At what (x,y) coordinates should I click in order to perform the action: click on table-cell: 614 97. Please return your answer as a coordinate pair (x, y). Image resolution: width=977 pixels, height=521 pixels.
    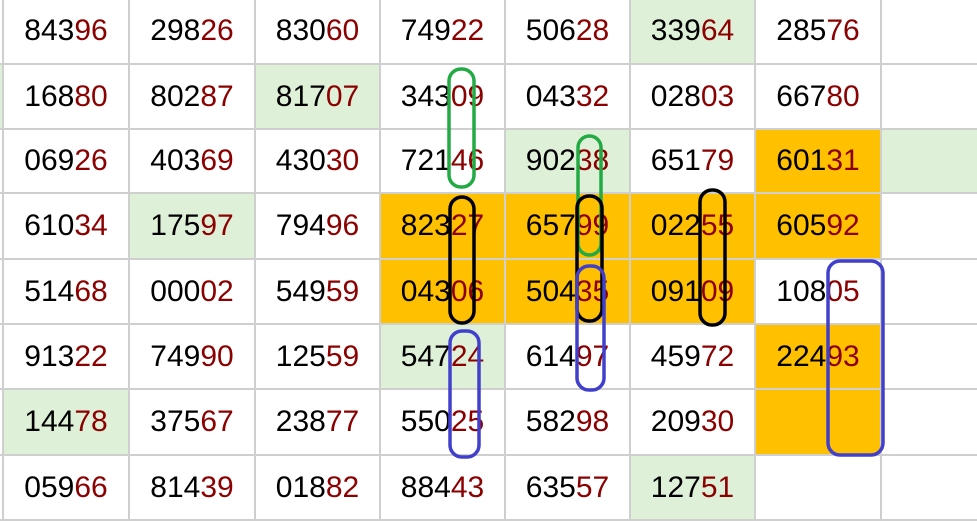
    Looking at the image, I should click on (568, 357).